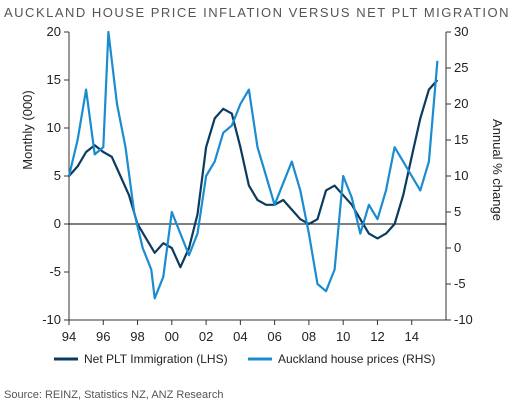 This screenshot has width=517, height=420. Describe the element at coordinates (137, 336) in the screenshot. I see `x-tick-label: 98` at that location.